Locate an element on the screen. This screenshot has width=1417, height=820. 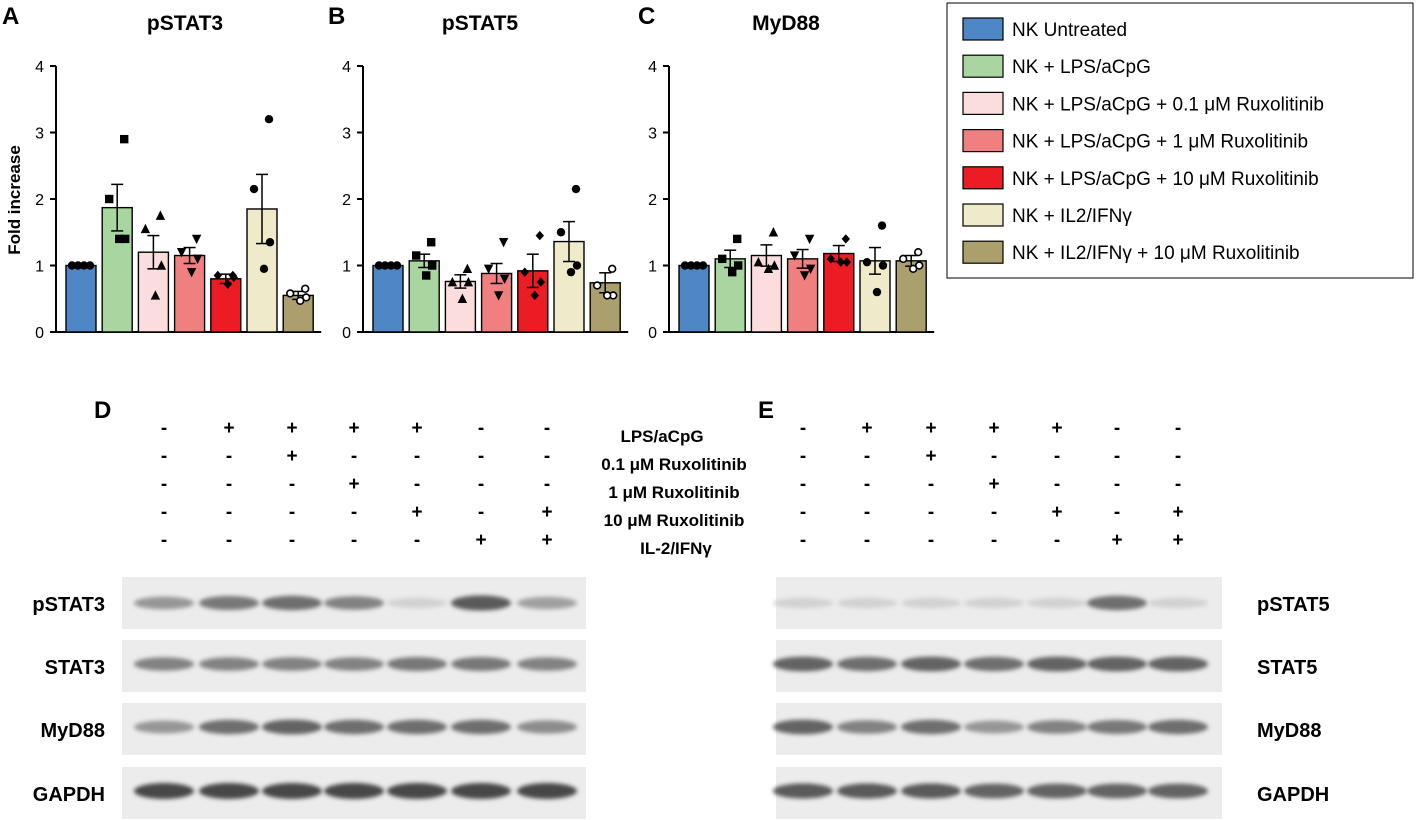
condition-matrix: - + + + + - - - - + - - - - - - - + - - - - - - - + - + - - - - - + + is located at coordinates (992, 484).